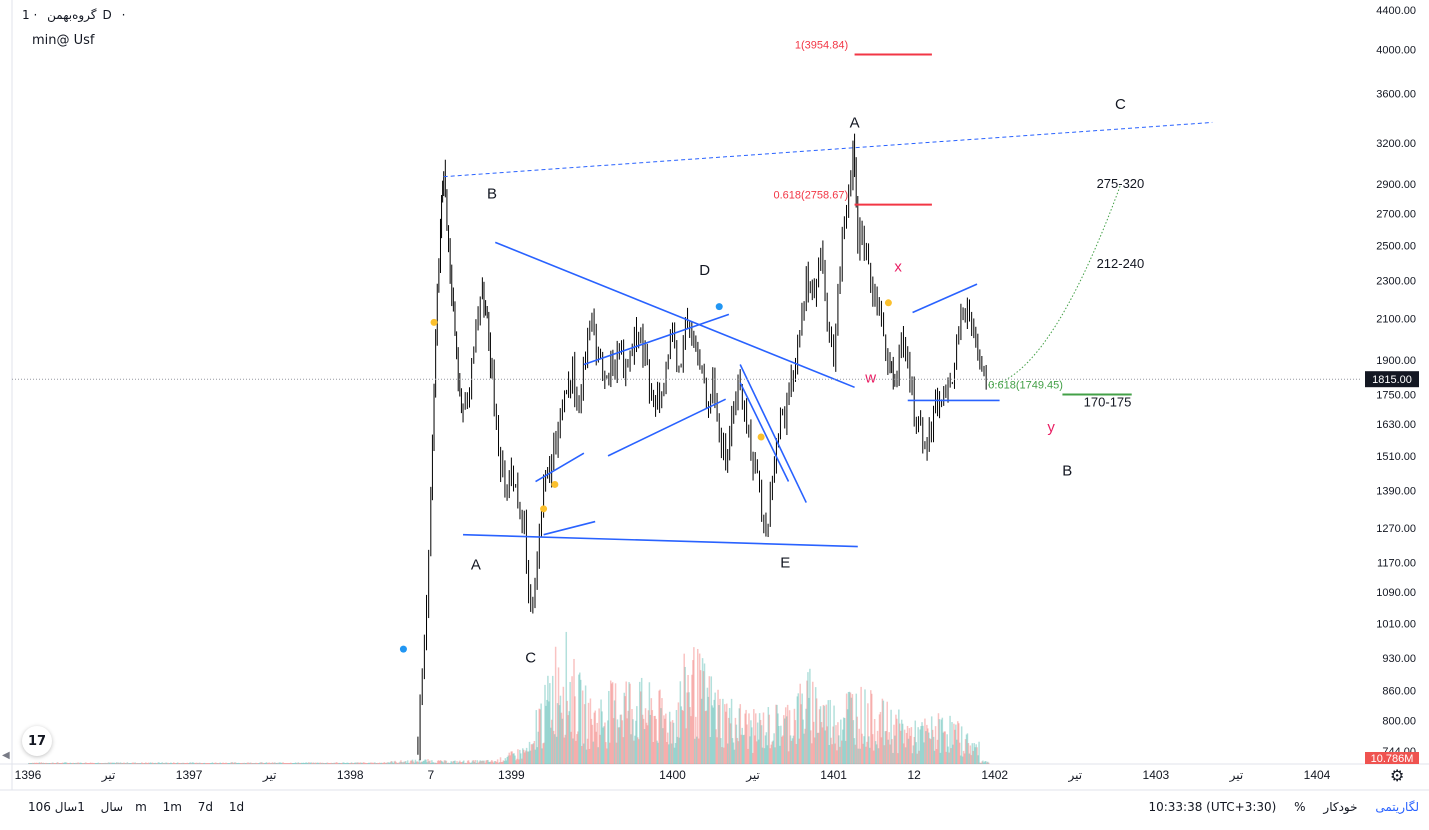 The image size is (1429, 830). I want to click on gear-icon: ⚙, so click(1397, 775).